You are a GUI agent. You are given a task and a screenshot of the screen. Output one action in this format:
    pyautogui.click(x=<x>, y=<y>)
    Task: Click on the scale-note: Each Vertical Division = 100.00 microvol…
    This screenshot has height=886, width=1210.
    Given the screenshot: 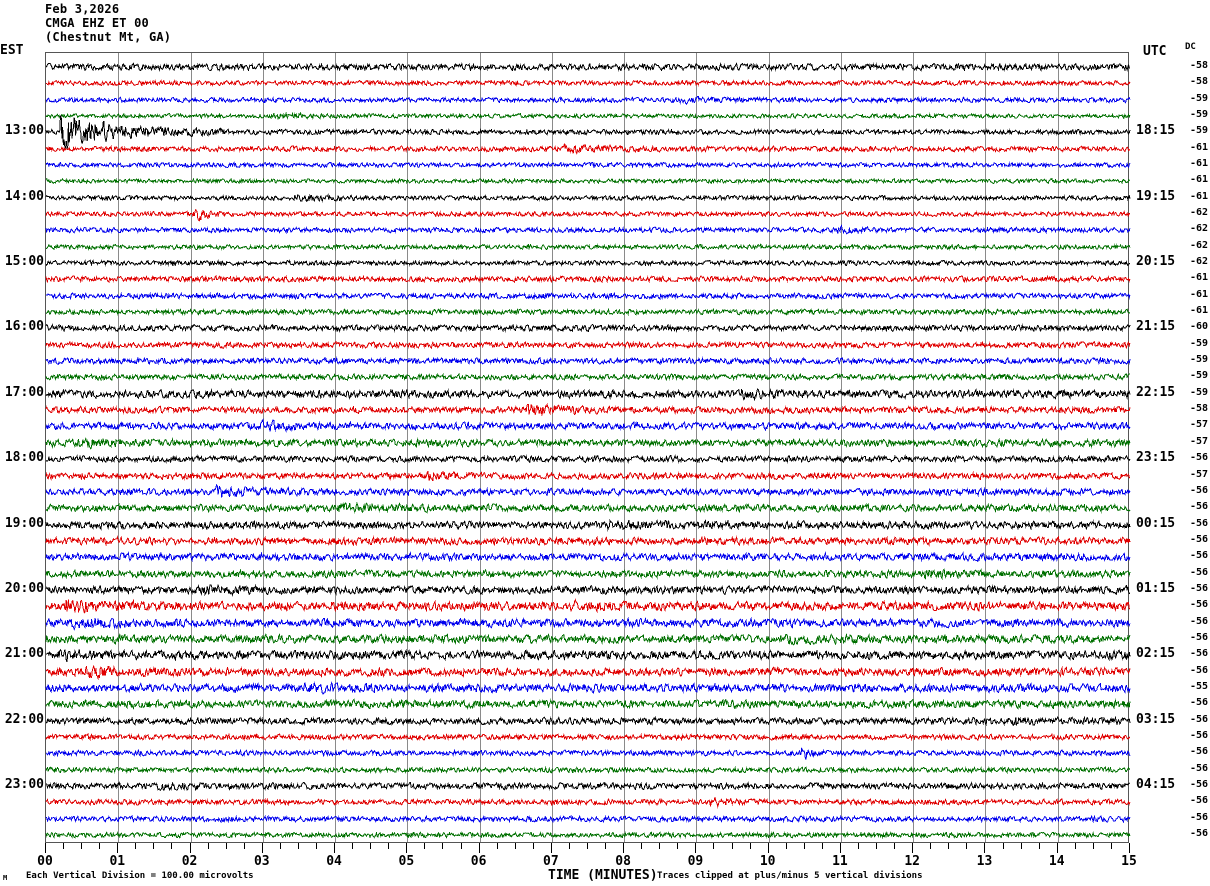 What is the action you would take?
    pyautogui.click(x=140, y=876)
    